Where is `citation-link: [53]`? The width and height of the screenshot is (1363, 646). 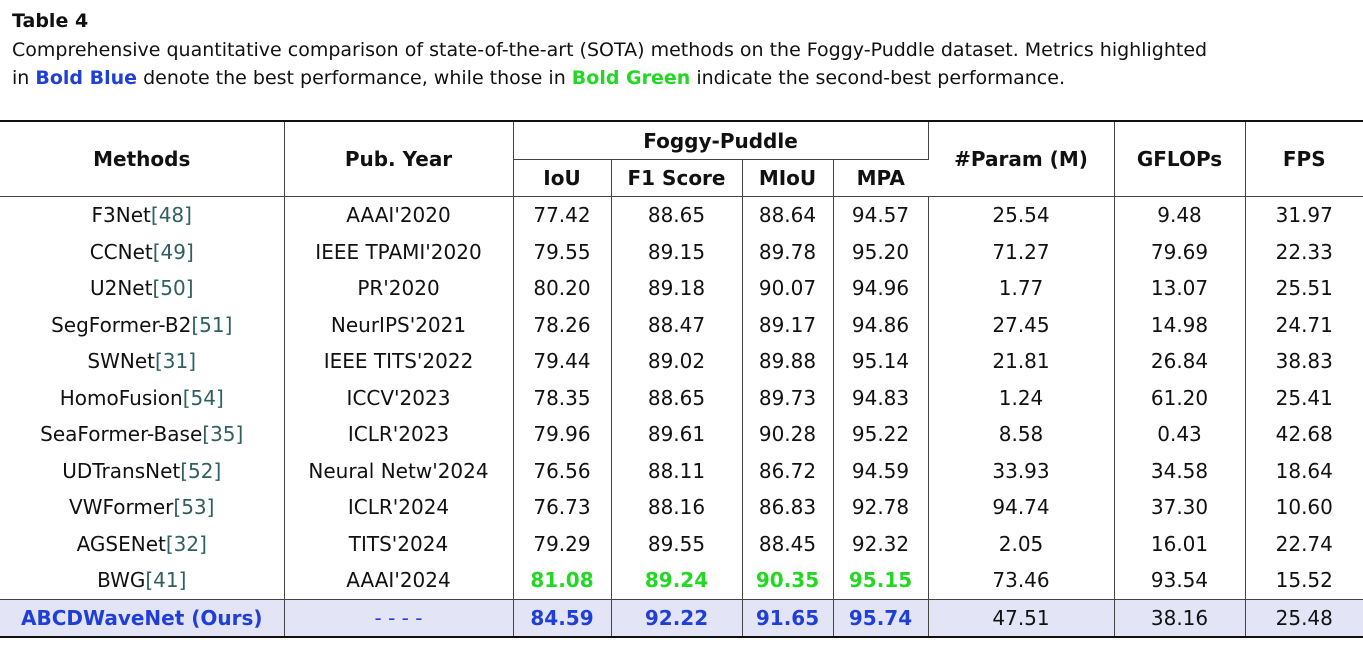 citation-link: [53] is located at coordinates (194, 507).